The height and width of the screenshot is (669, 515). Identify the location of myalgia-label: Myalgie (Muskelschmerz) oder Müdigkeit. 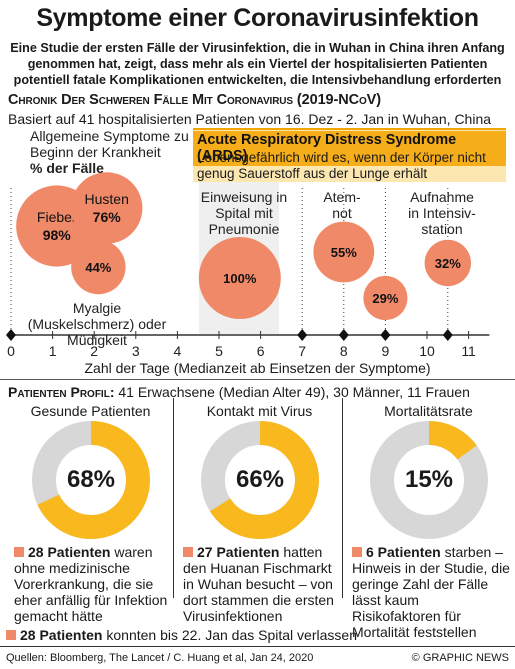
(97, 324).